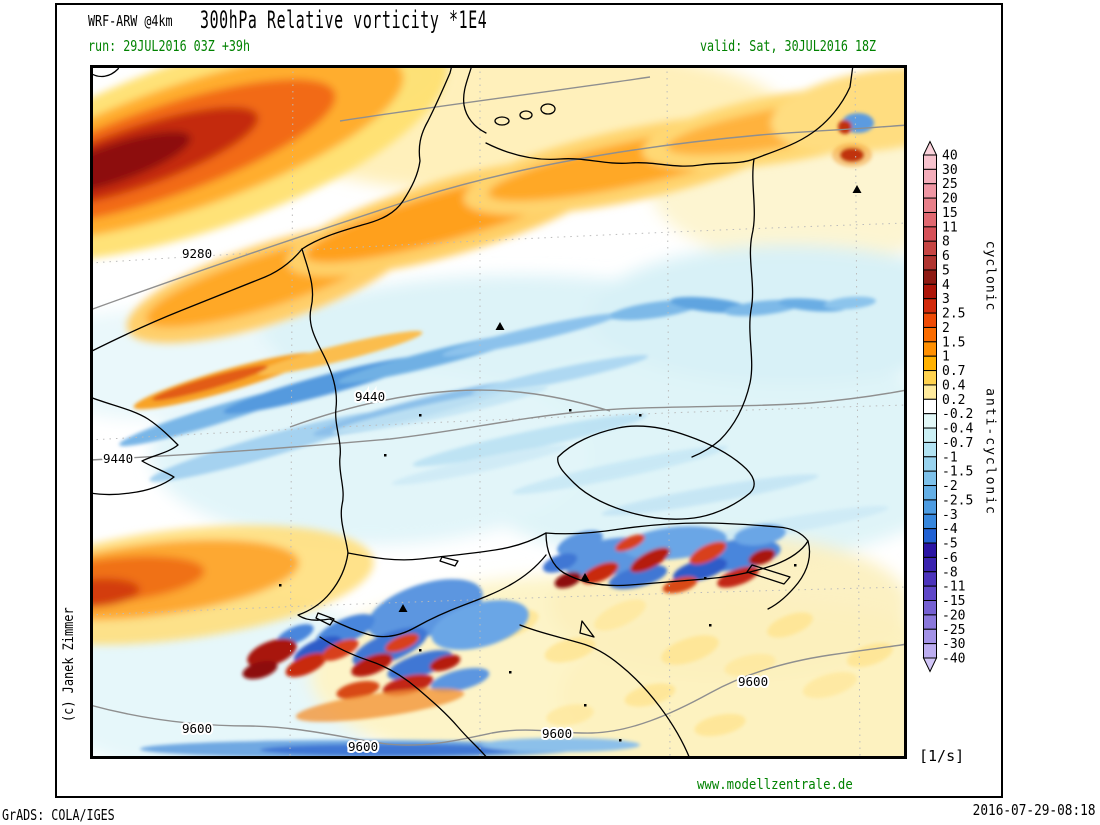 This screenshot has width=1100, height=825. Describe the element at coordinates (953, 659) in the screenshot. I see `colorbar-tick-label: -40` at that location.